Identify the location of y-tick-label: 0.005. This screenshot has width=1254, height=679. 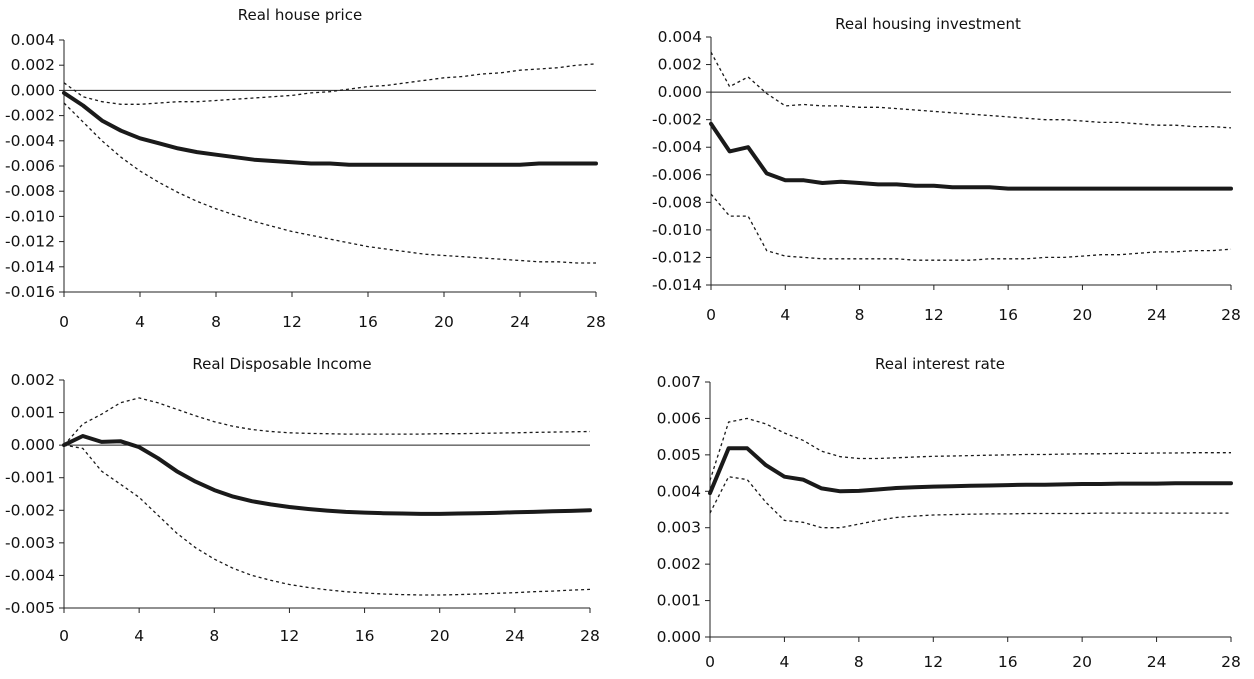
(679, 455).